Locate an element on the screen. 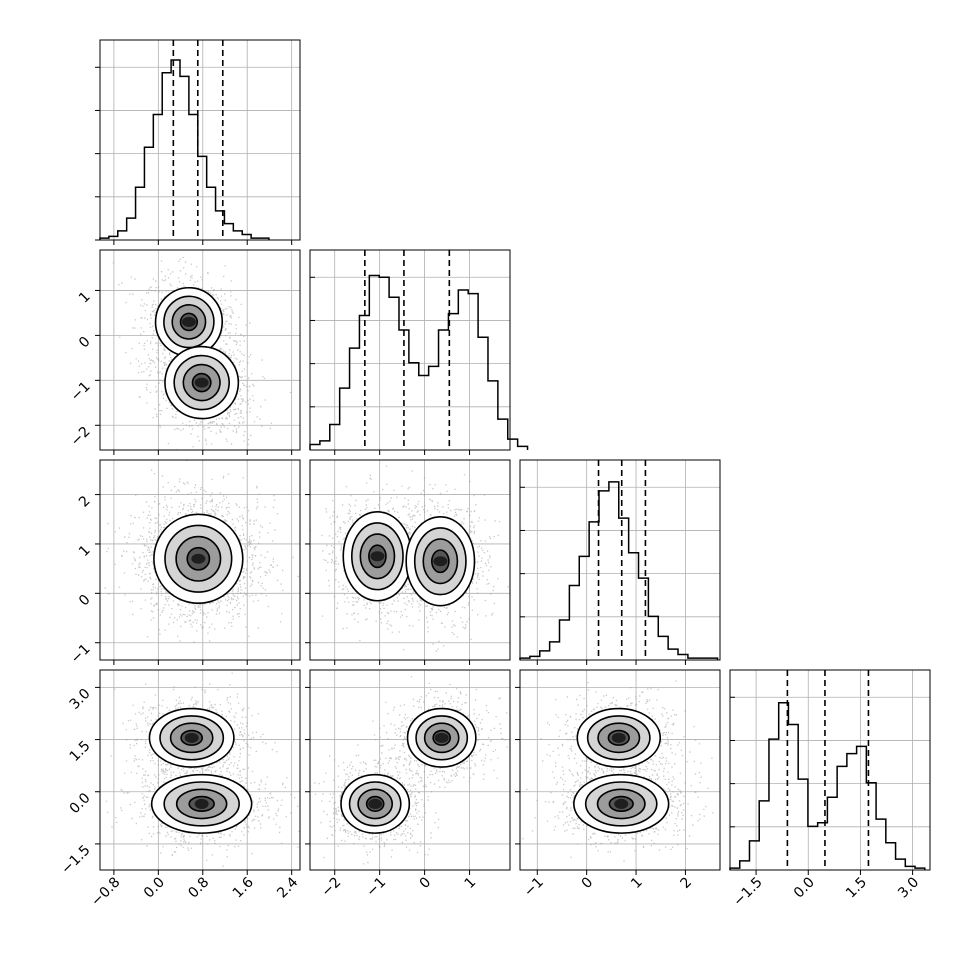  x-tick-label-1-3: 1 is located at coordinates (471, 883).